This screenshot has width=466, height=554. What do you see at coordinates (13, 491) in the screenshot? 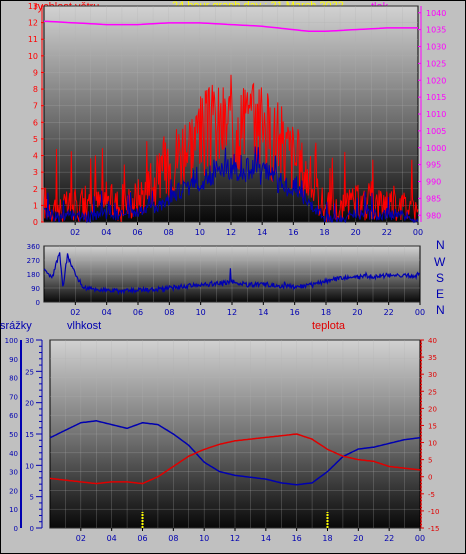
I see `y-far-left-tick-label: 20` at bounding box center [13, 491].